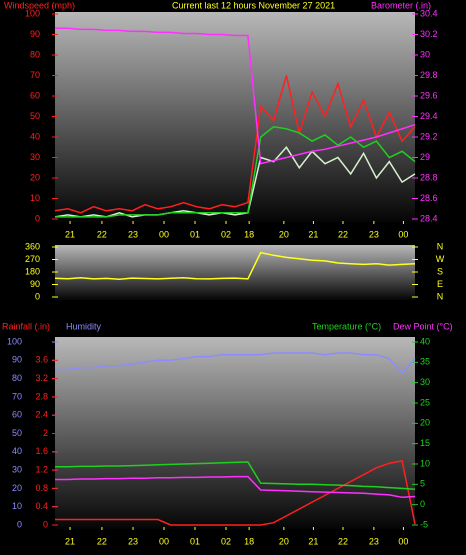 Image resolution: width=466 pixels, height=555 pixels. I want to click on y-tick-label: 10, so click(17, 506).